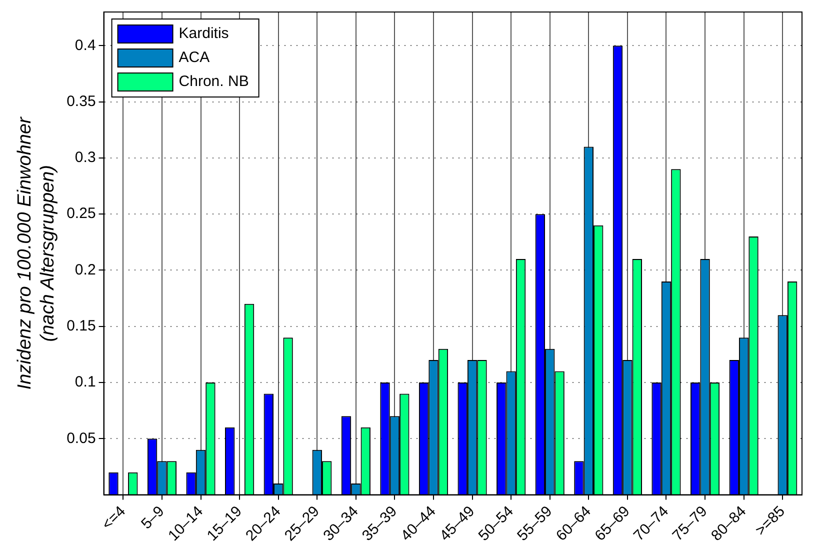  What do you see at coordinates (153, 517) in the screenshot?
I see `x-tick-label: 5–9` at bounding box center [153, 517].